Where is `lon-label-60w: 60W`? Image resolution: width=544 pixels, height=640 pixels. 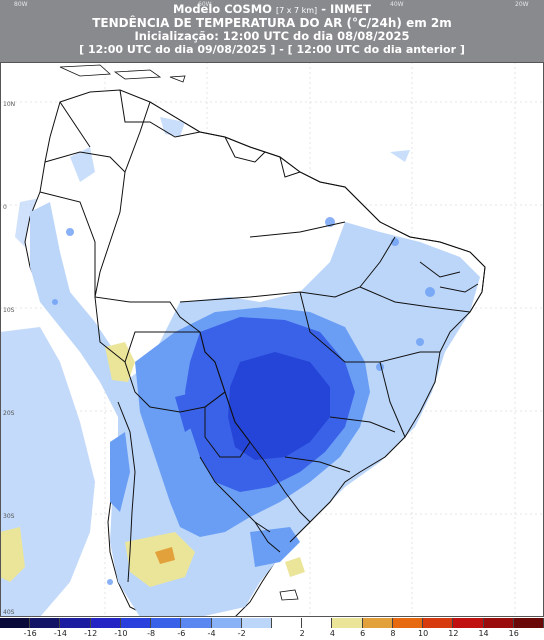
lon-label-60w: 60W is located at coordinates (205, 4).